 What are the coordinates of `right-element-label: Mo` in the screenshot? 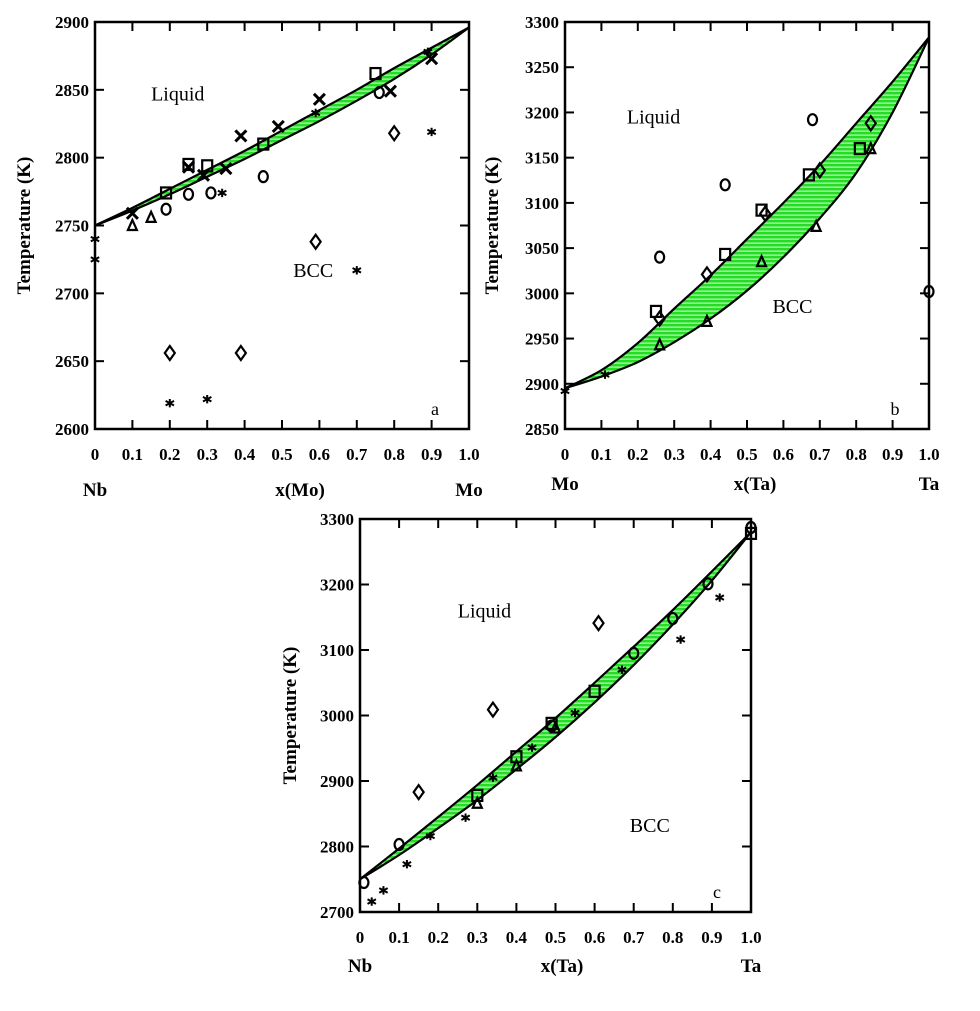 It's located at (468, 490).